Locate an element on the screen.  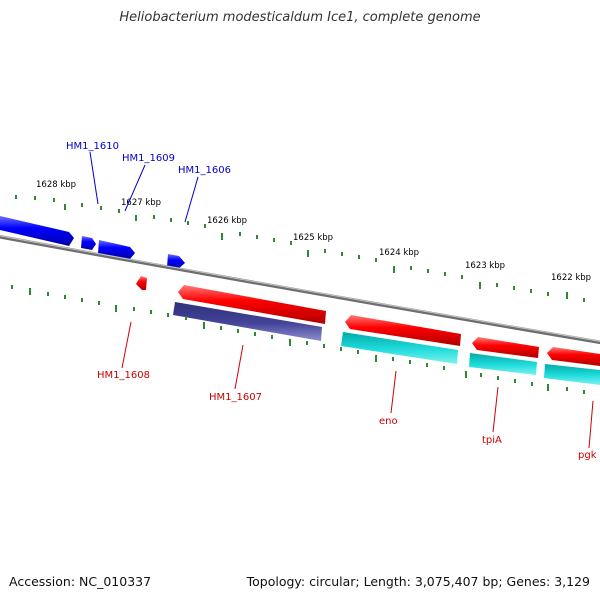
label-hm1-1610: HM1_1610 is located at coordinates (92, 146).